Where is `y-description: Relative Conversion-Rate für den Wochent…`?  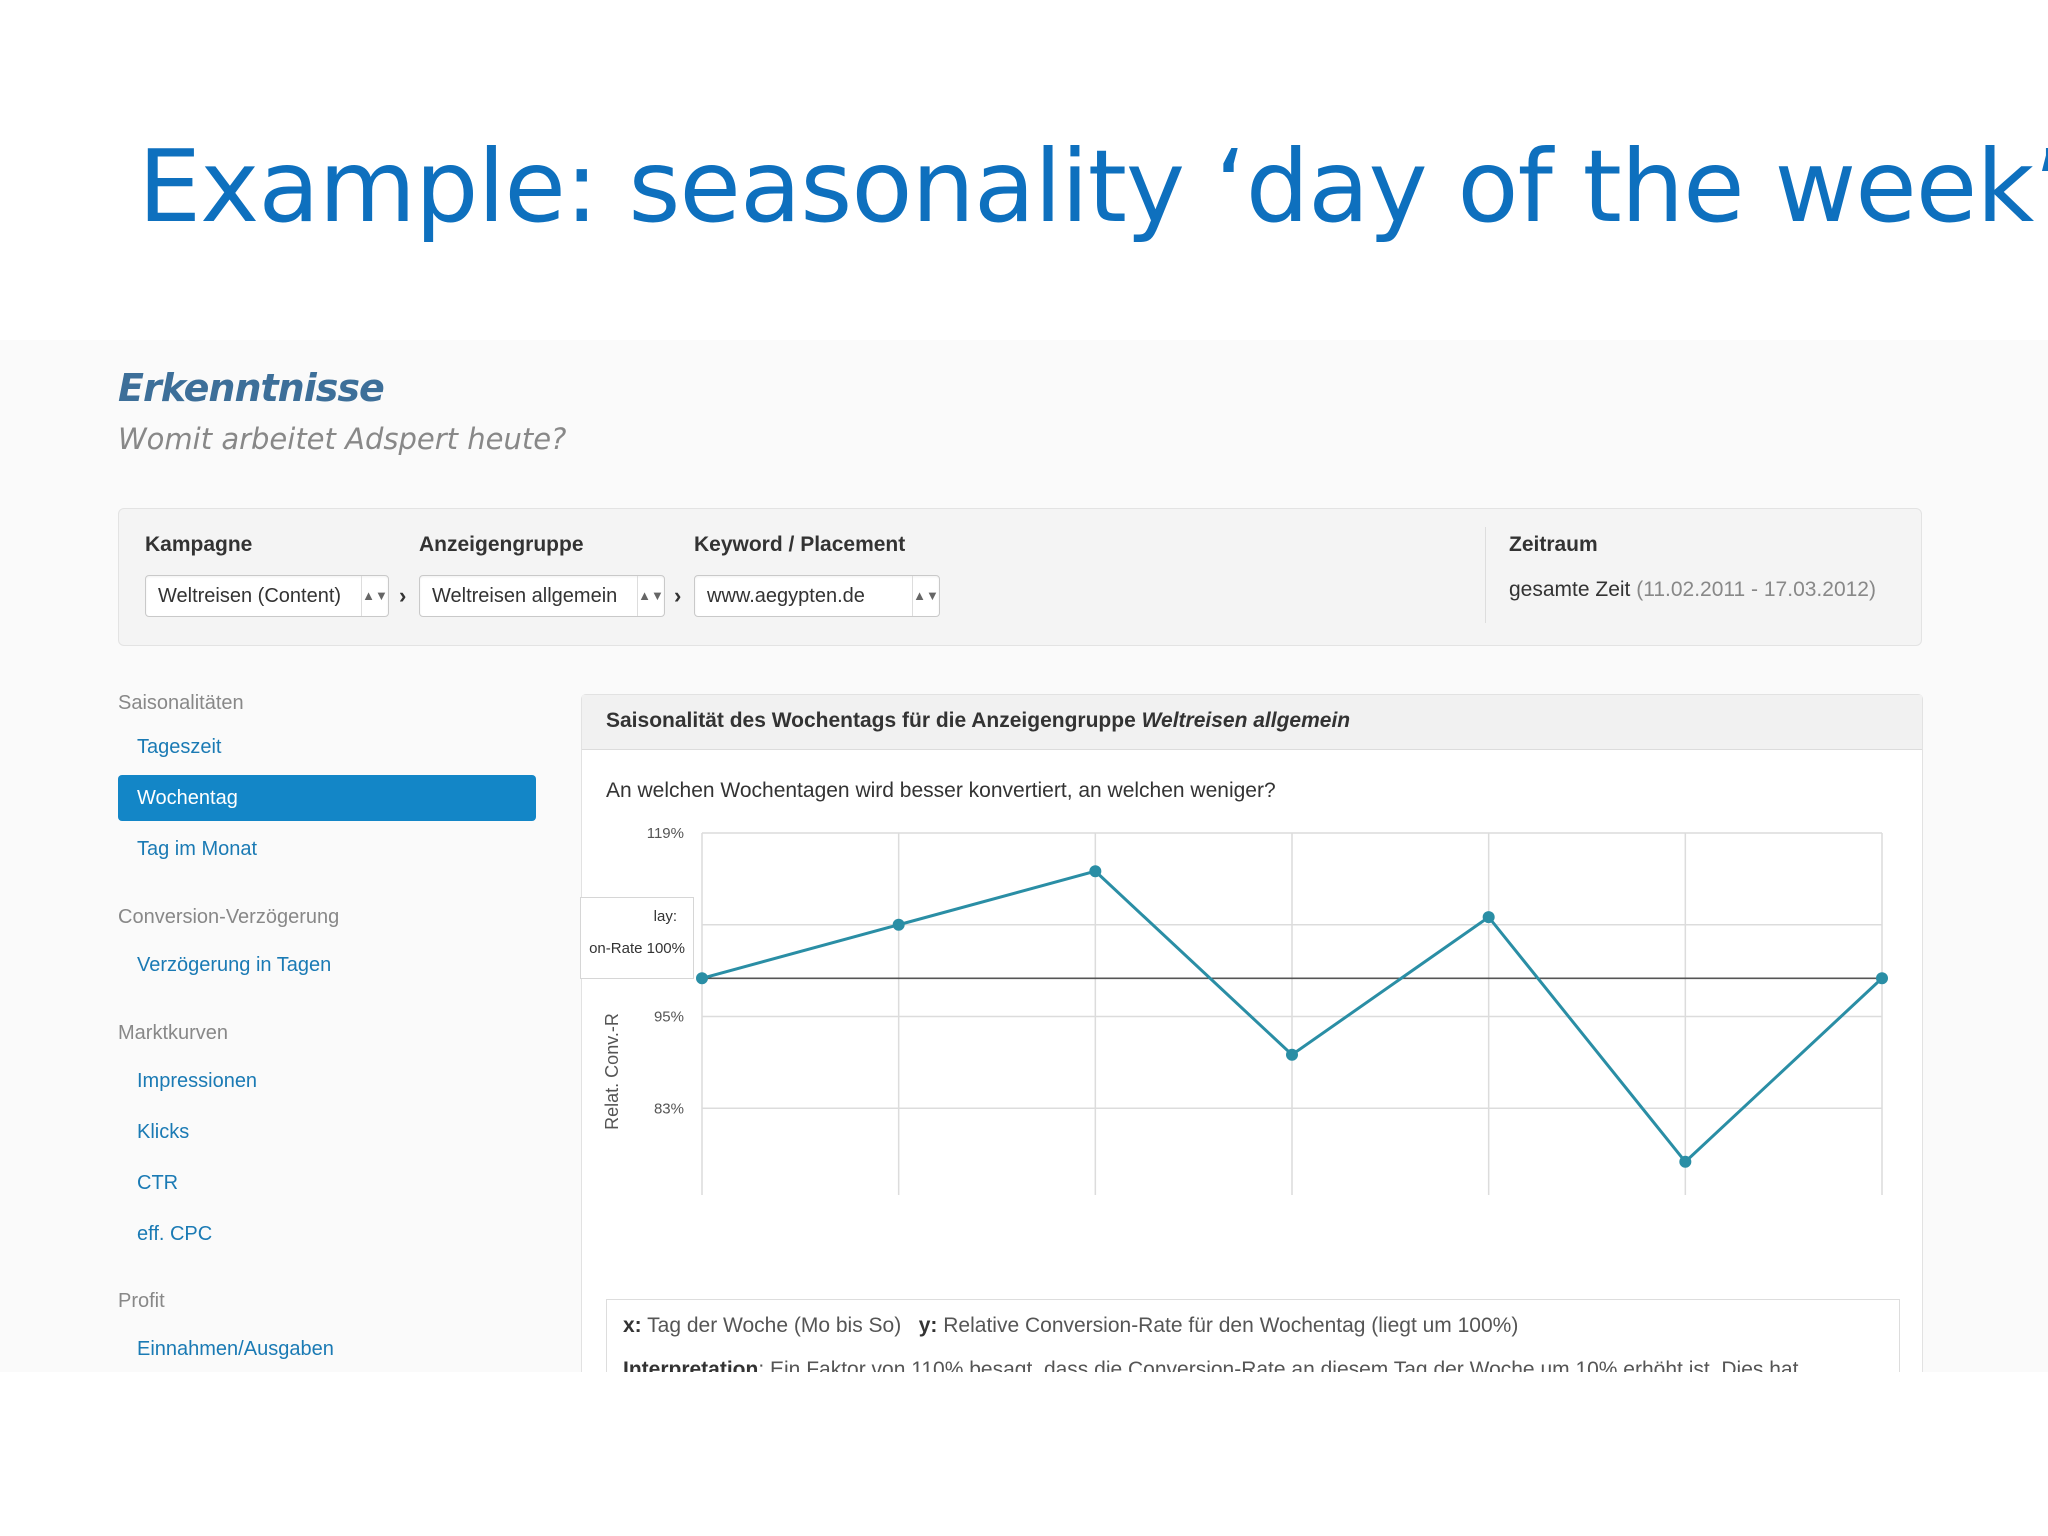
y-description: Relative Conversion-Rate für den Wochent… is located at coordinates (1231, 1325).